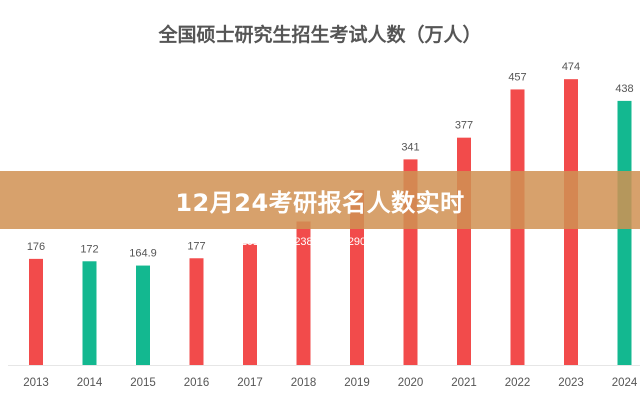 The height and width of the screenshot is (400, 640). Describe the element at coordinates (518, 383) in the screenshot. I see `x-tick-label-2022: 2022` at that location.